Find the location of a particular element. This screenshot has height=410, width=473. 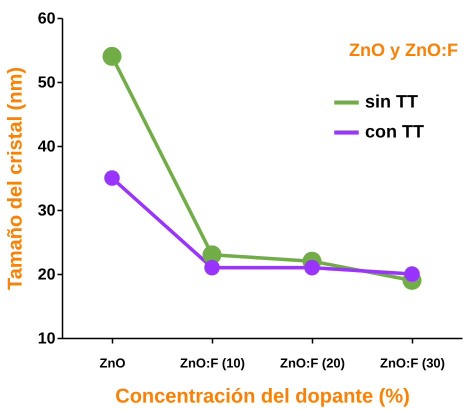

x-tick-label: ZnO:F (20) is located at coordinates (312, 363).